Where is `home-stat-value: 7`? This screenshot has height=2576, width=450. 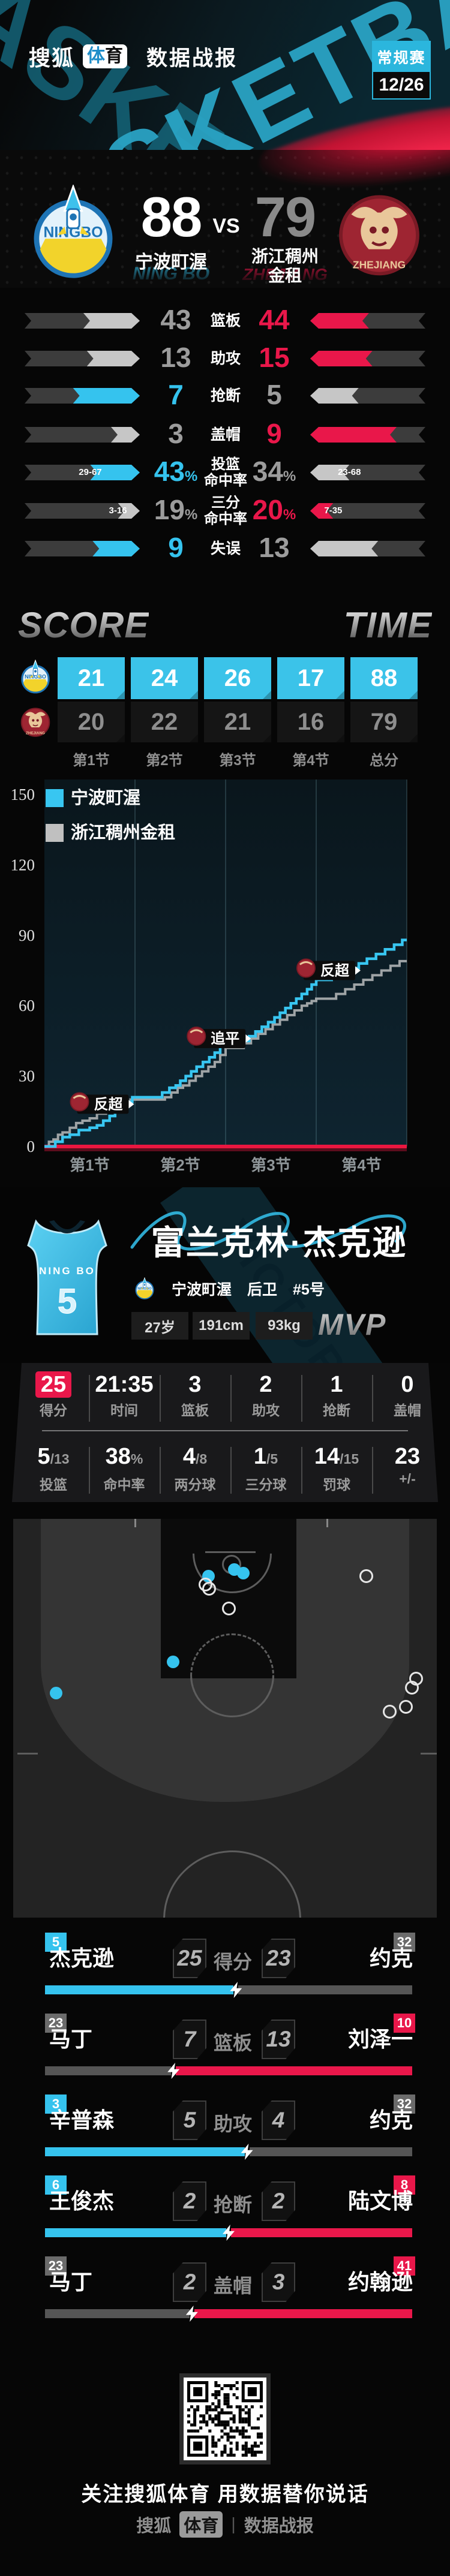 home-stat-value: 7 is located at coordinates (176, 394).